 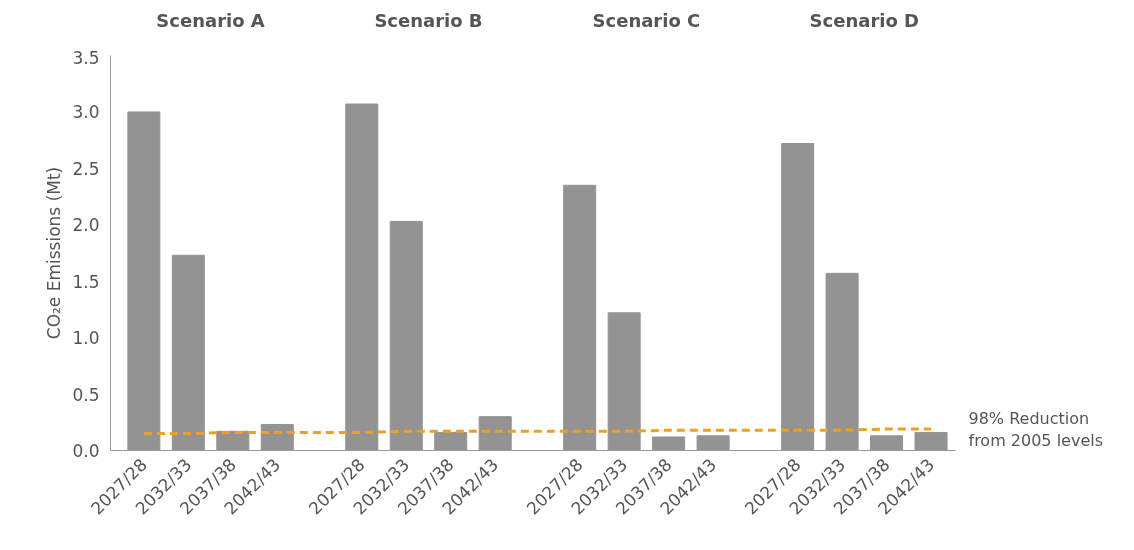 What do you see at coordinates (864, 20) in the screenshot?
I see `text: Scenario D` at bounding box center [864, 20].